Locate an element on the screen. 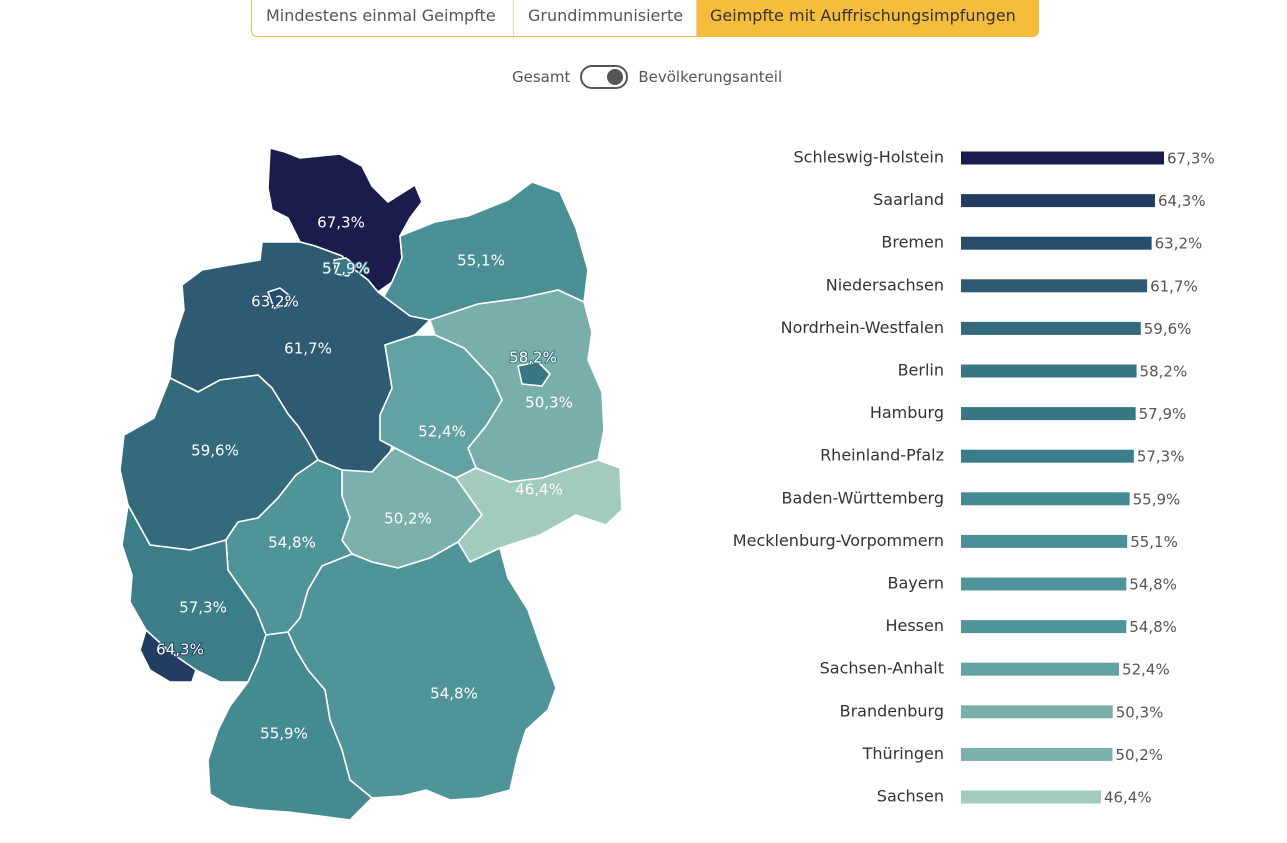  bar-label-rheinland-pfalz: Rheinland-Pfalz is located at coordinates (882, 455).